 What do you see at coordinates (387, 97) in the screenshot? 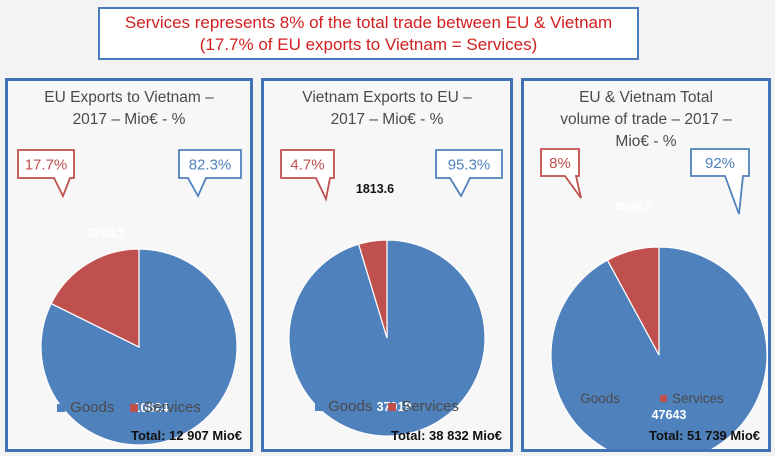
I see `chart-title-line-1: Vietnam Exports to EU –` at bounding box center [387, 97].